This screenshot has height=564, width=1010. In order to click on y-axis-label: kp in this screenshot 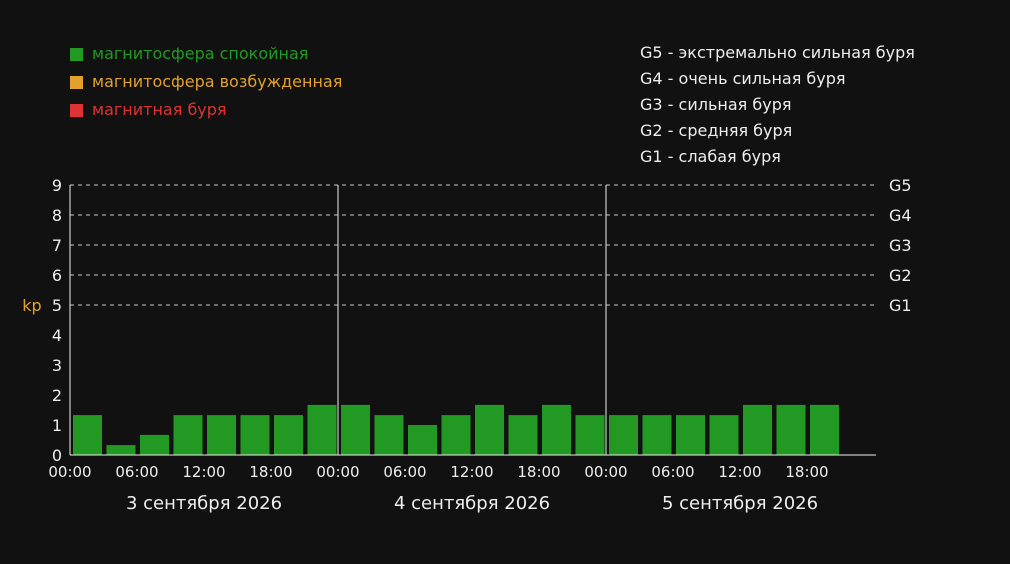, I will do `click(31, 305)`.